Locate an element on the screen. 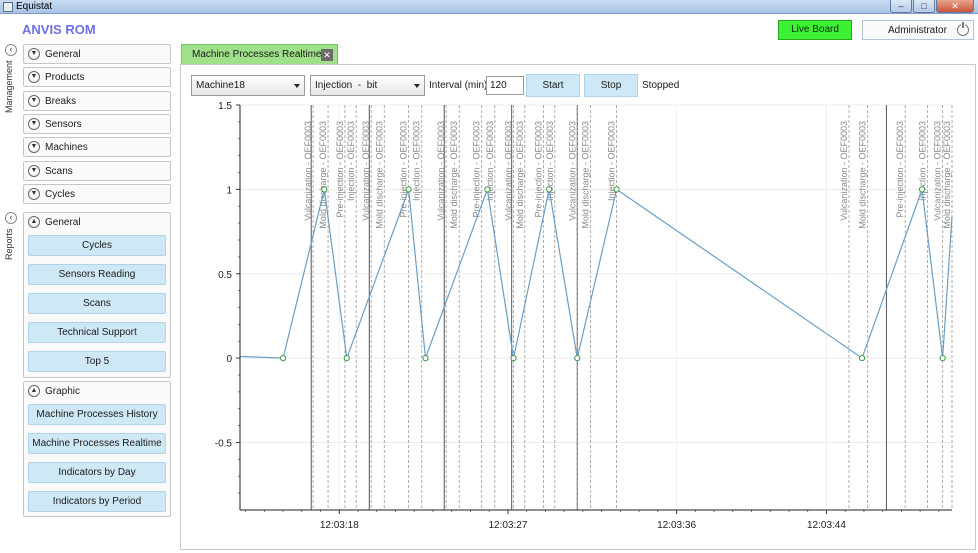 This screenshot has width=978, height=553. start-button: Start is located at coordinates (553, 85).